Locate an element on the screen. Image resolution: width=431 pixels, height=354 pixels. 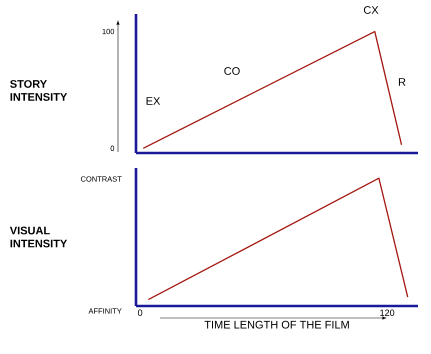
text: CX is located at coordinates (371, 10).